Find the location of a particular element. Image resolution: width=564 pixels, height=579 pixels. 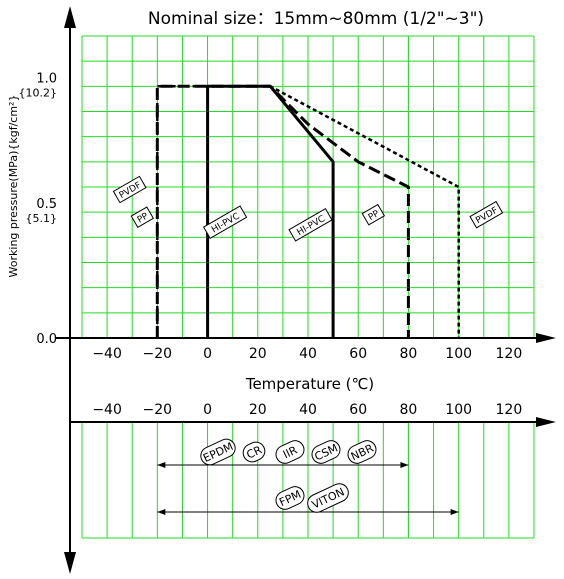

y-tick-label: 0.0 is located at coordinates (46, 339).